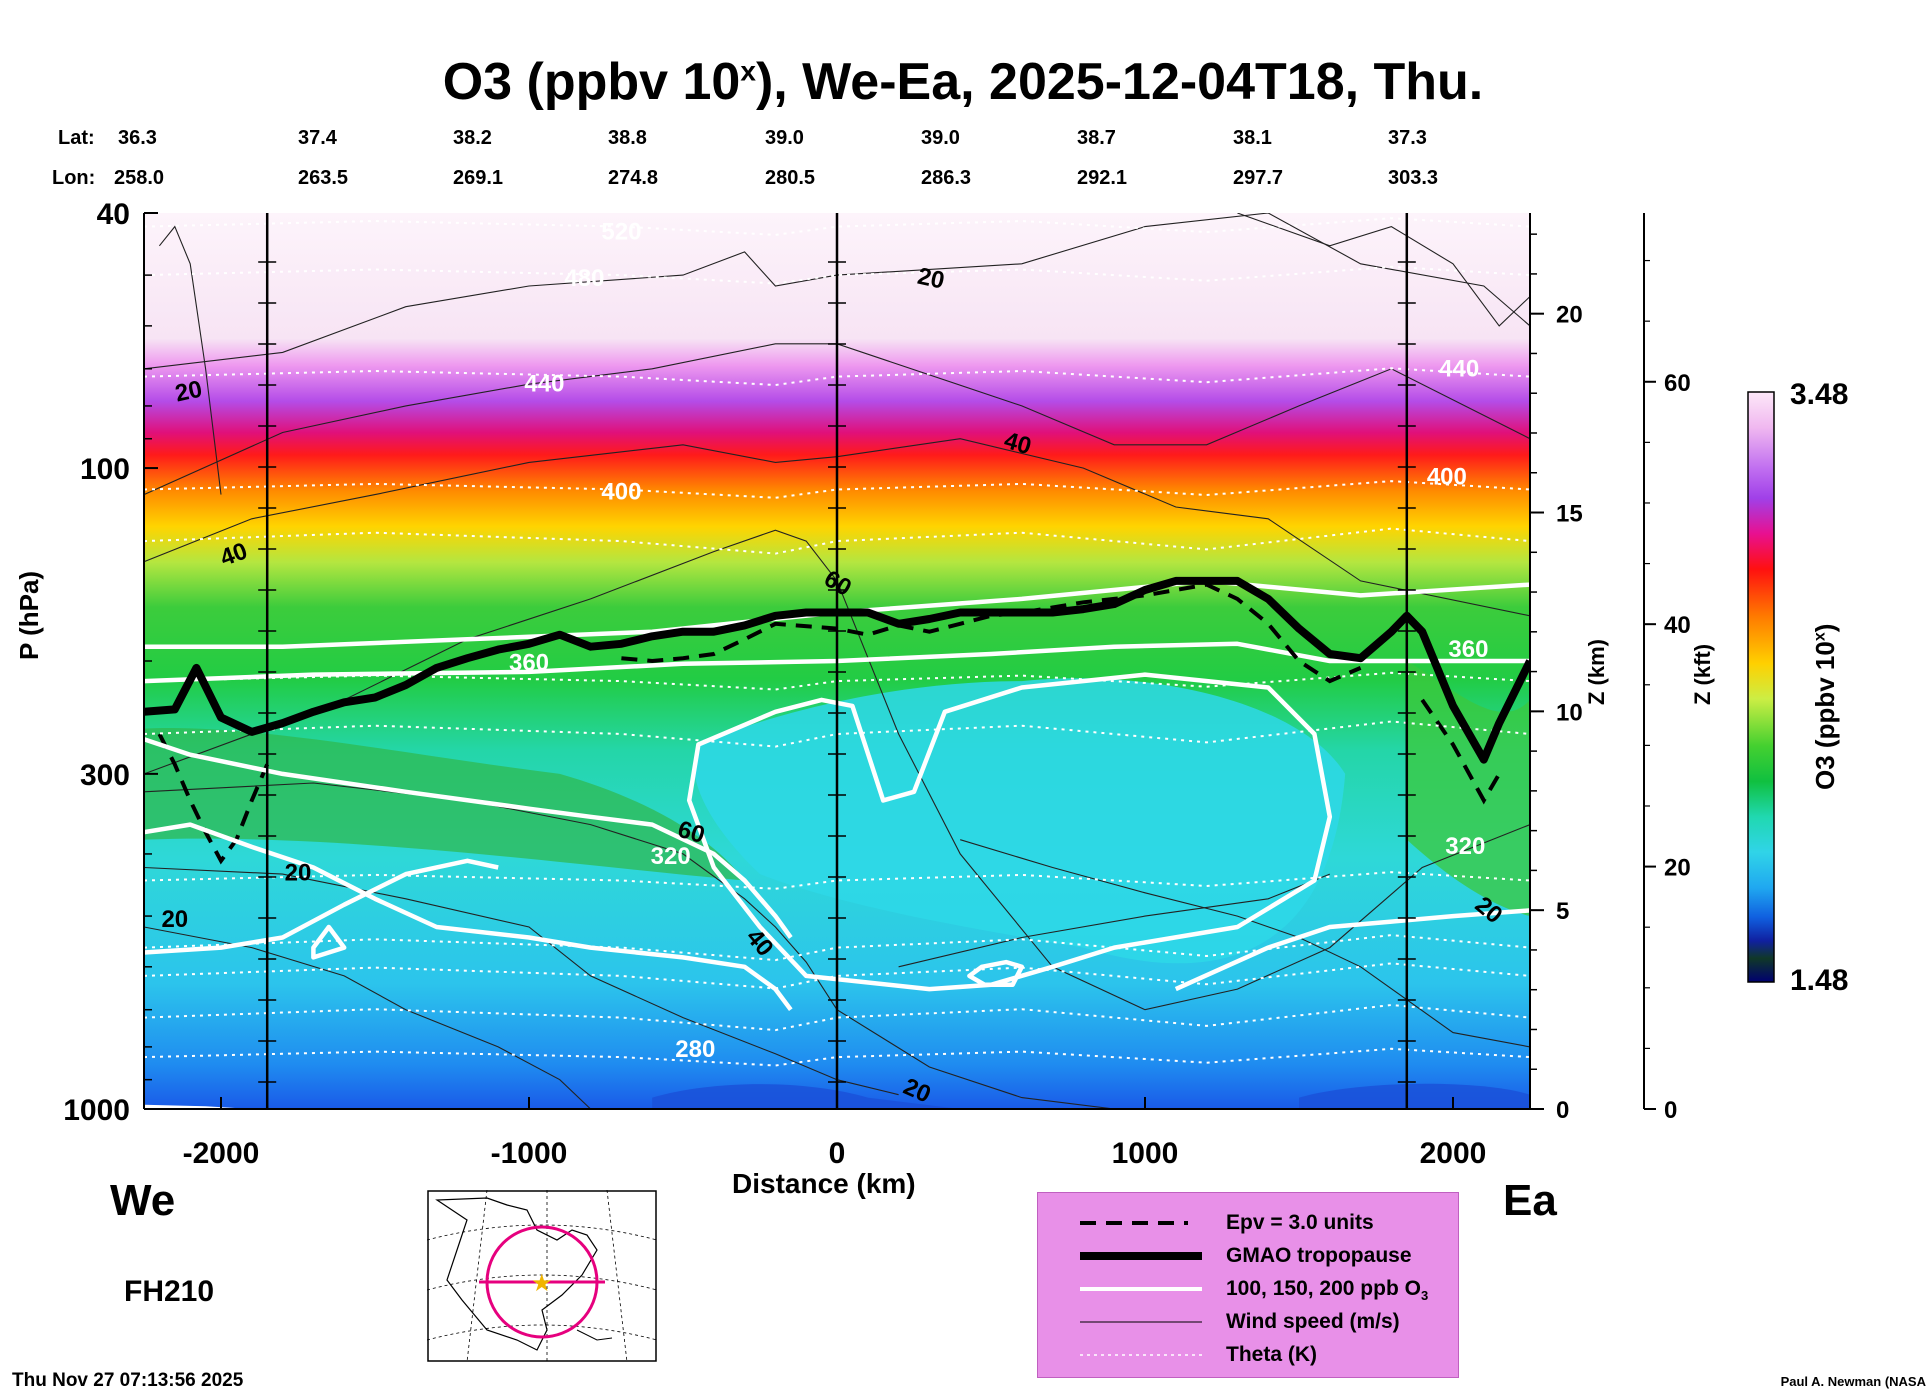  I want to click on colorbar-title: O3 (ppbv 10x), so click(1825, 706).